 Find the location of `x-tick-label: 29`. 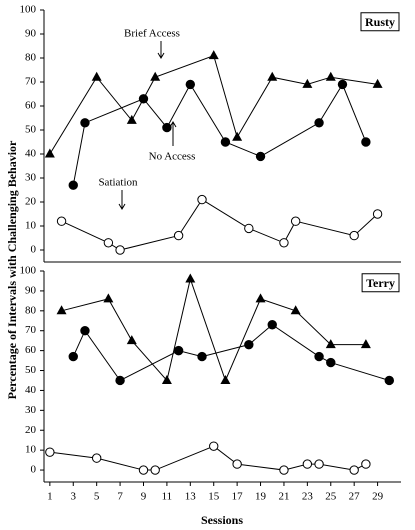

x-tick-label: 29 is located at coordinates (378, 497).